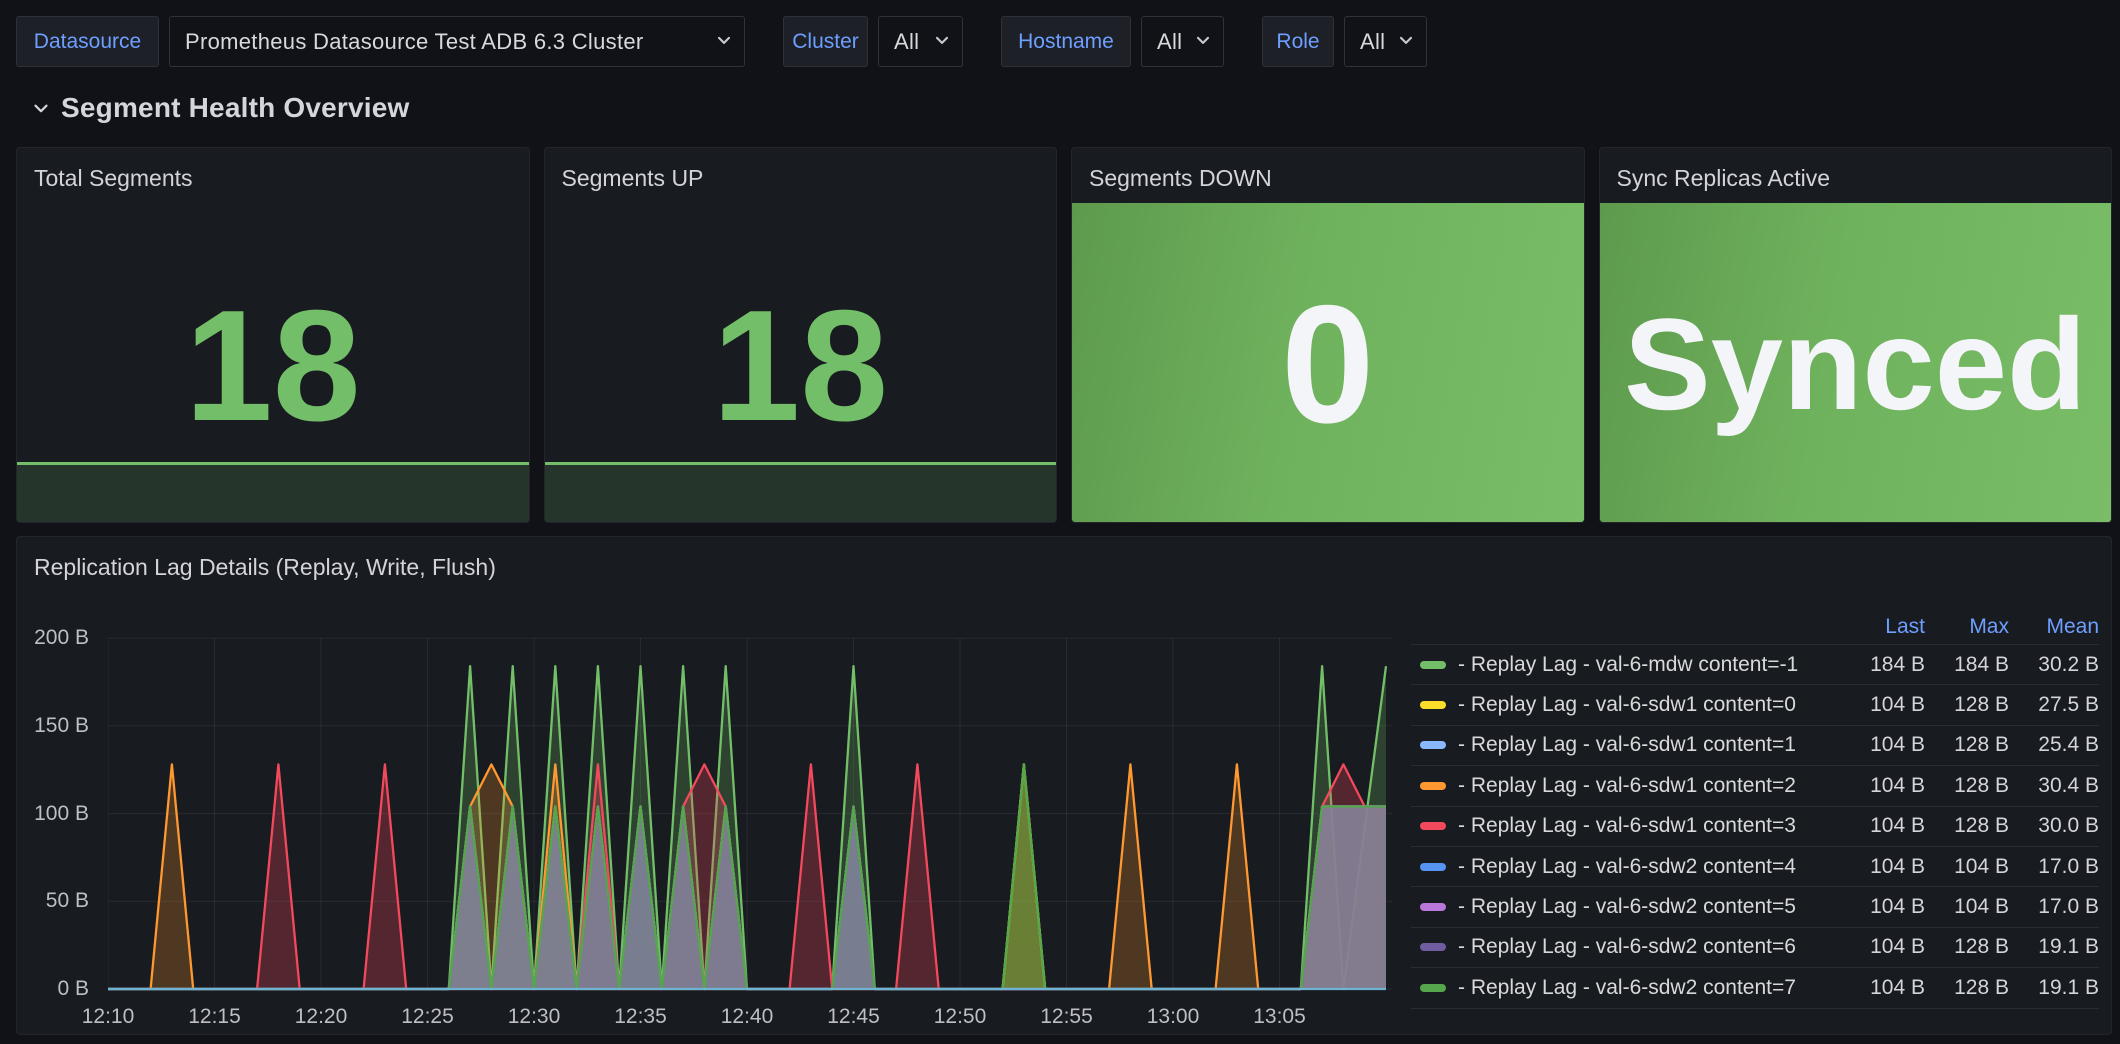 Image resolution: width=2120 pixels, height=1044 pixels. I want to click on stat-value: Synced, so click(1855, 363).